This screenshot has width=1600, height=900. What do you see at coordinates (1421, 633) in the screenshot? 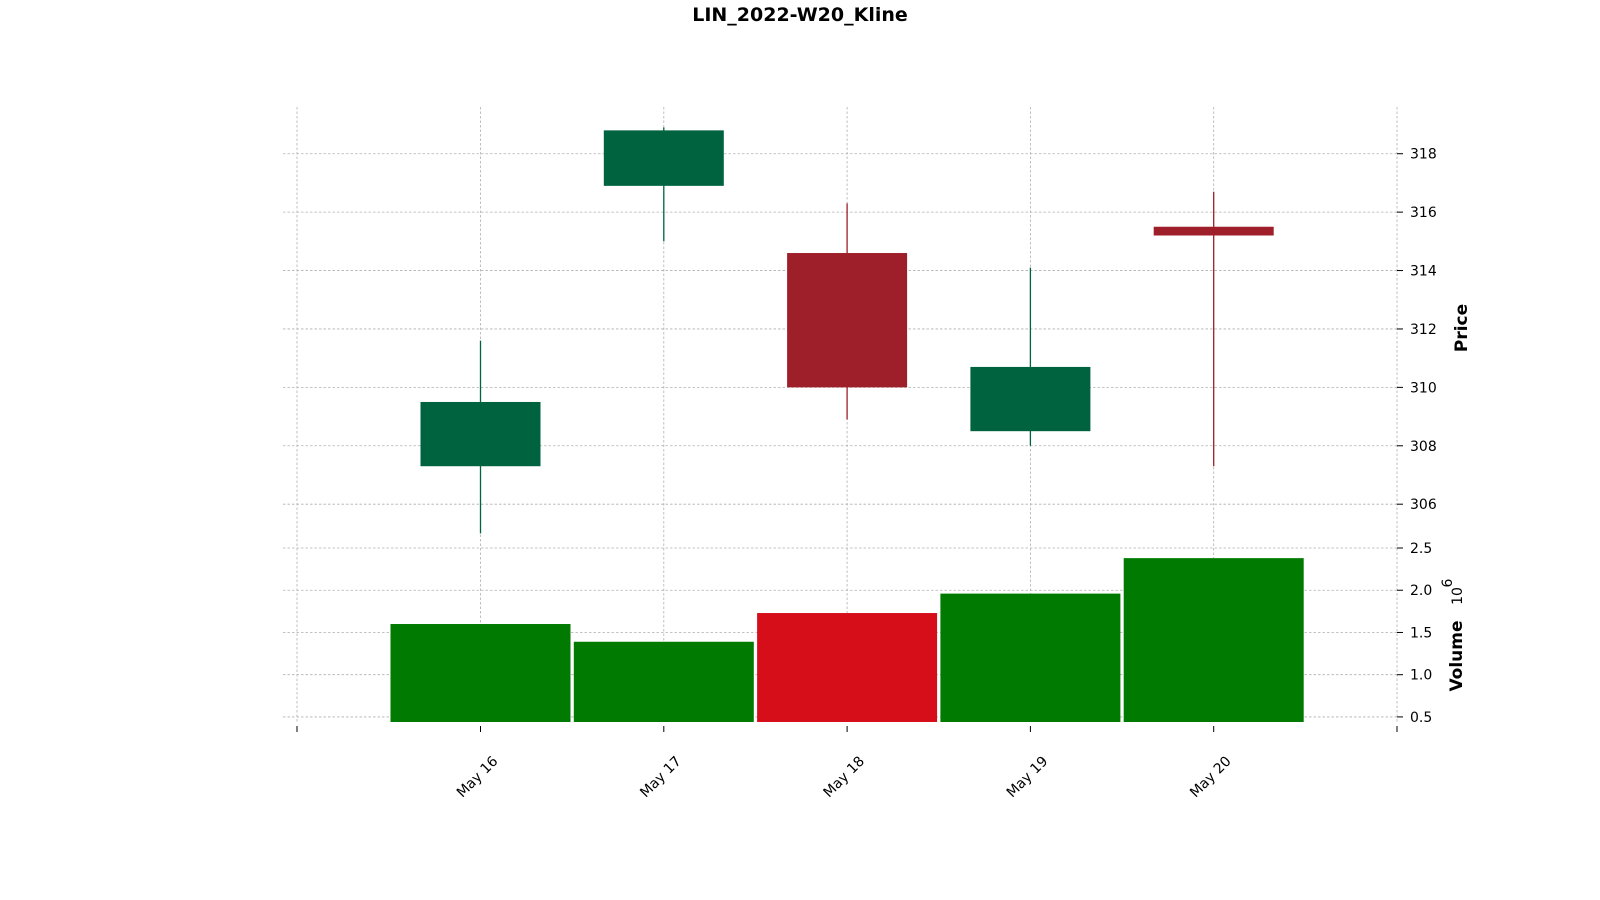
I see `volume-tick-label: 1.5` at bounding box center [1421, 633].